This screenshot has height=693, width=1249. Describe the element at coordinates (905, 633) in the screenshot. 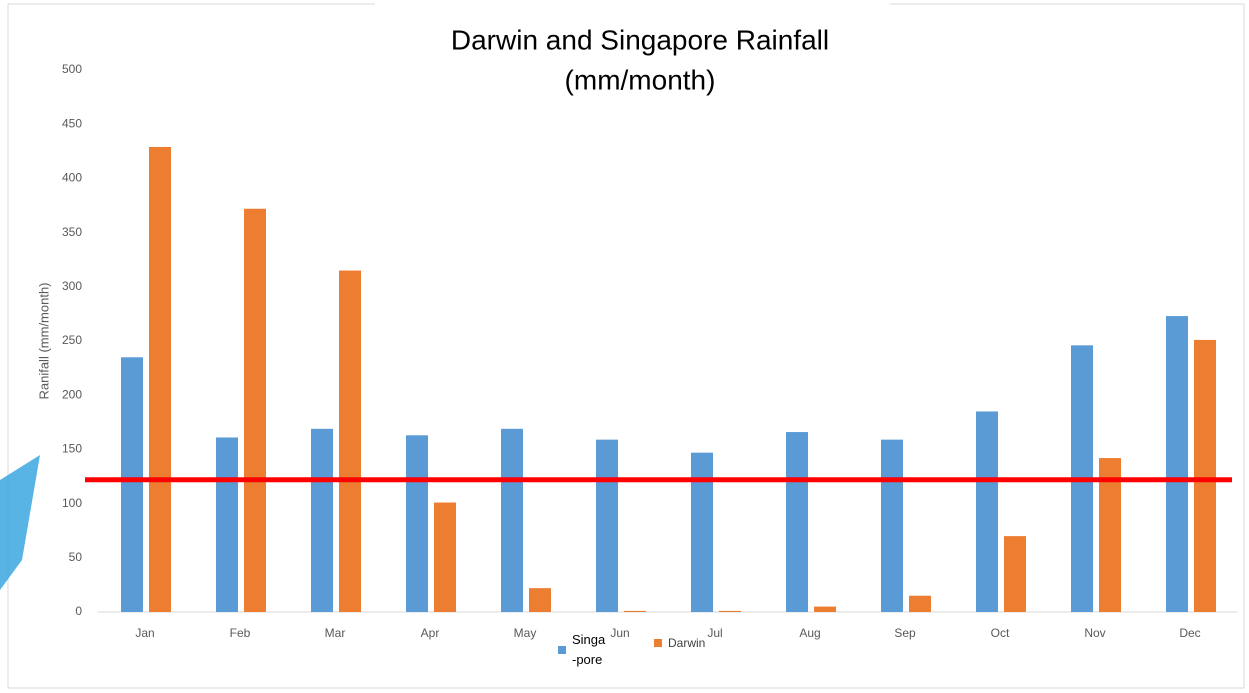

I see `x-tick-label: Sep` at that location.